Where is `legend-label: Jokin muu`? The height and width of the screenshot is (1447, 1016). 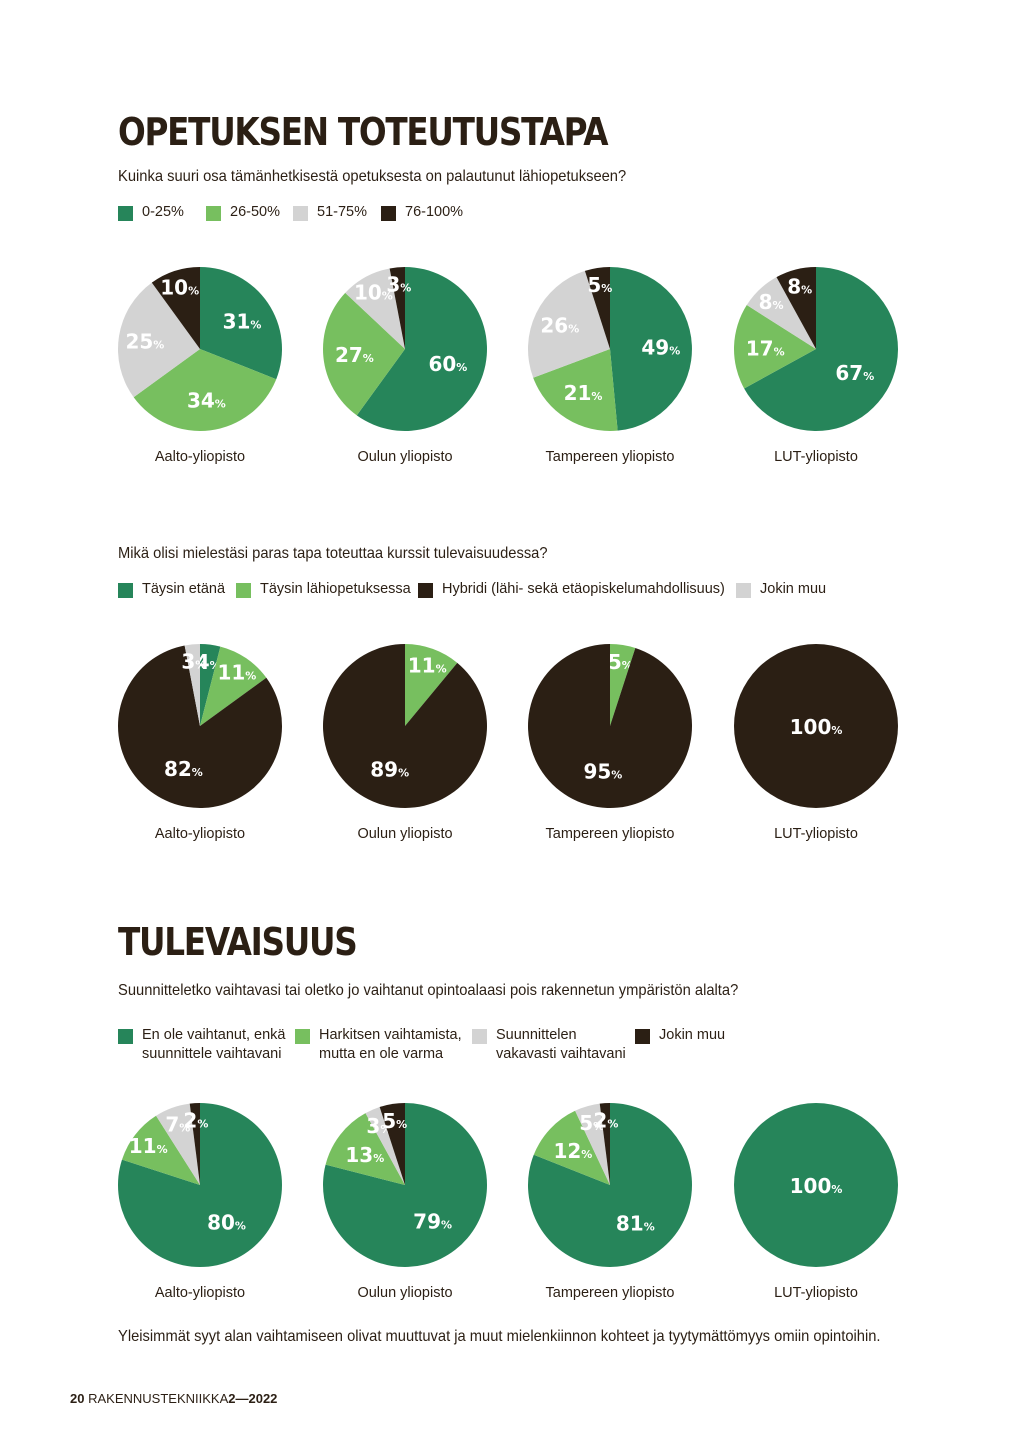
legend-label: Jokin muu is located at coordinates (692, 1035).